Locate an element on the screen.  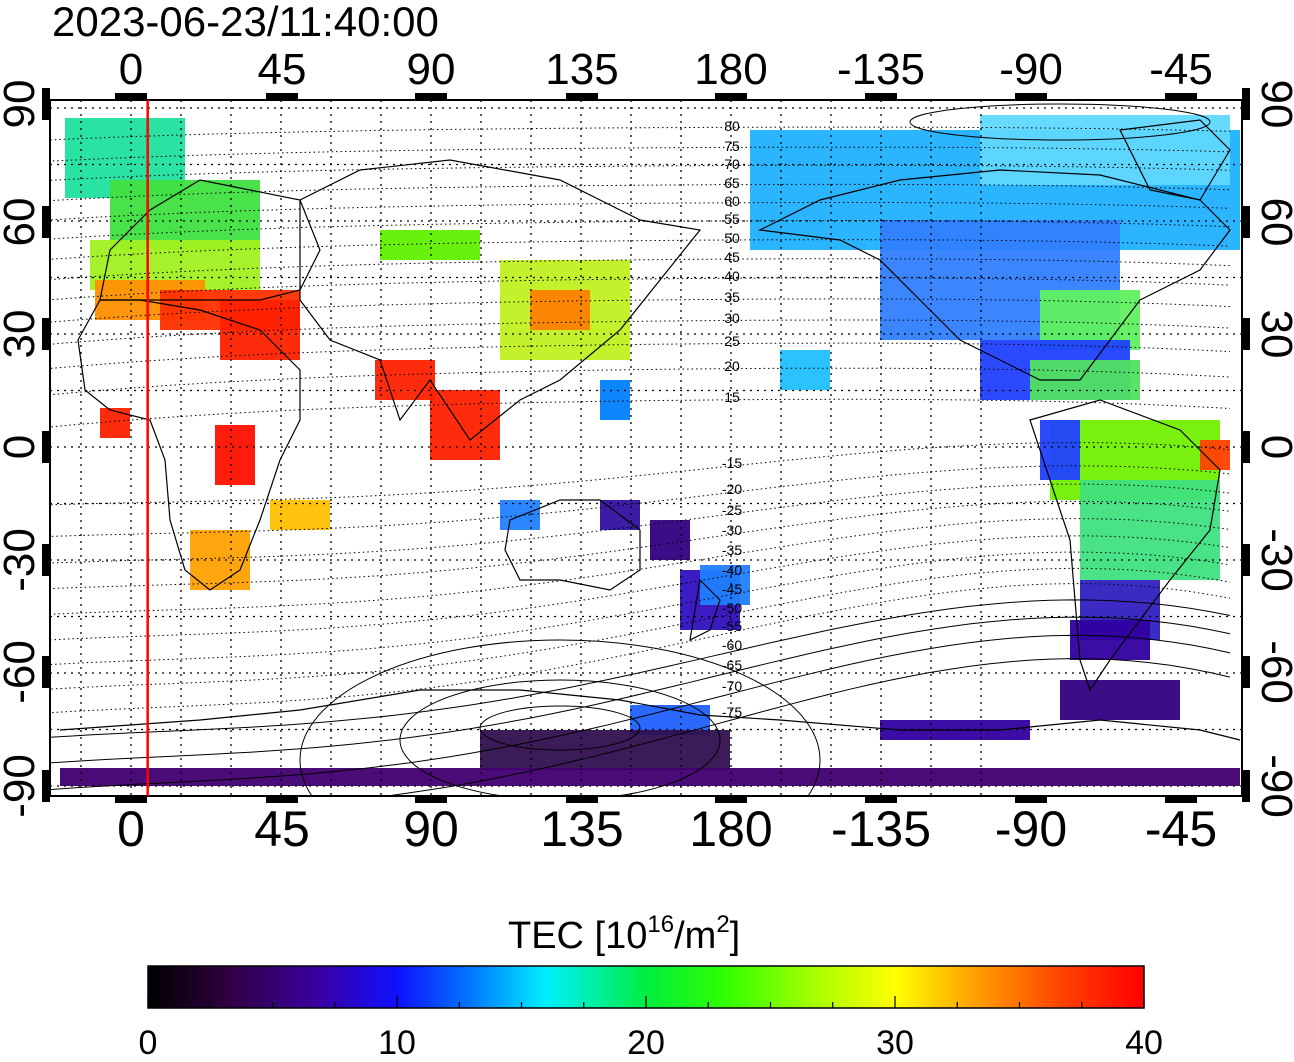
lon-label-bottom: 135 is located at coordinates (581, 829).